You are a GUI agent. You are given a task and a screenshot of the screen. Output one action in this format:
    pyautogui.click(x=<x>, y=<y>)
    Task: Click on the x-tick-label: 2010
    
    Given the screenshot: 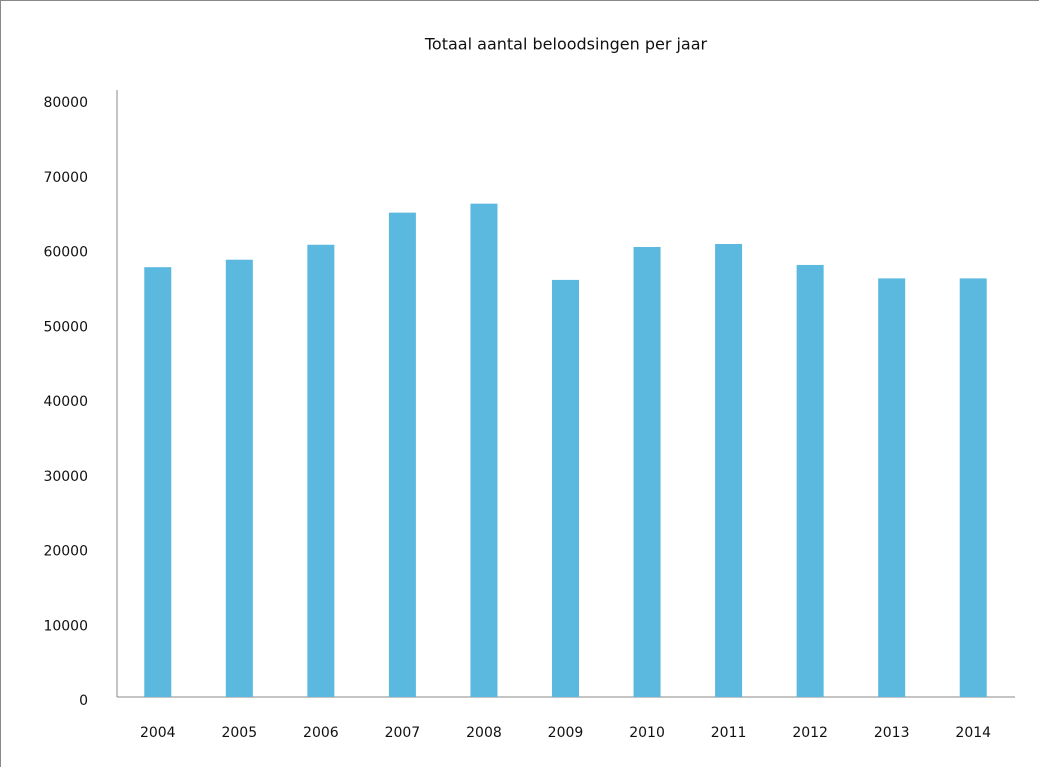 What is the action you would take?
    pyautogui.click(x=647, y=733)
    